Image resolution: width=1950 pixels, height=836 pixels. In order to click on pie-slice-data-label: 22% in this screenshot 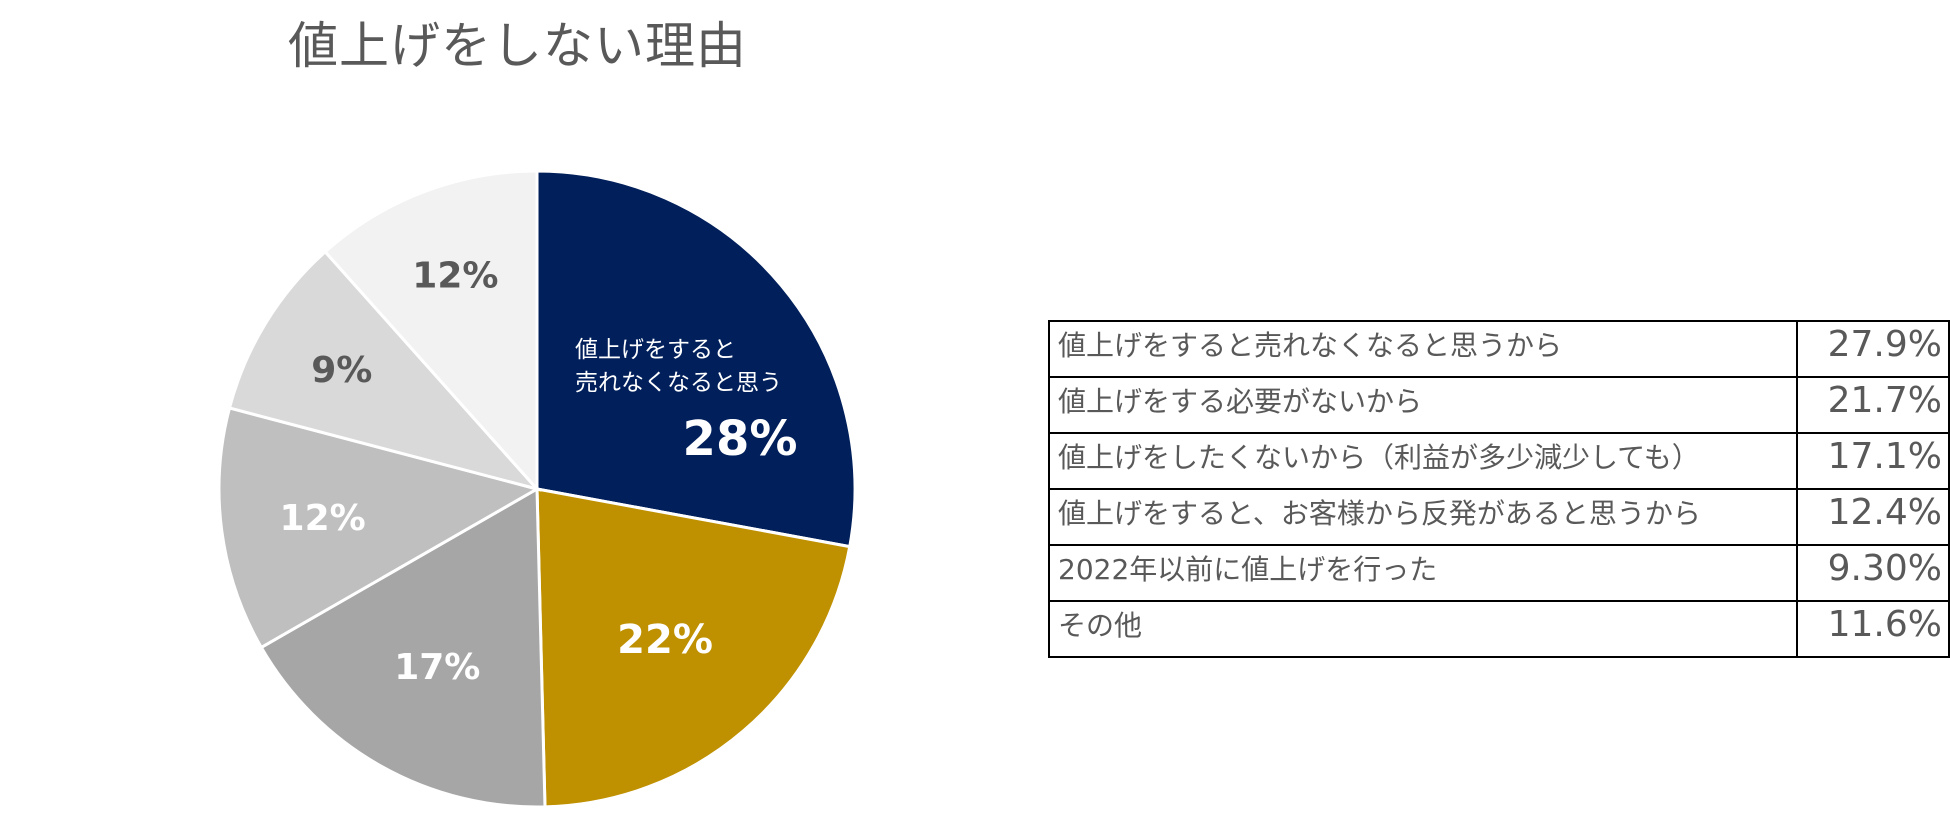, I will do `click(665, 640)`.